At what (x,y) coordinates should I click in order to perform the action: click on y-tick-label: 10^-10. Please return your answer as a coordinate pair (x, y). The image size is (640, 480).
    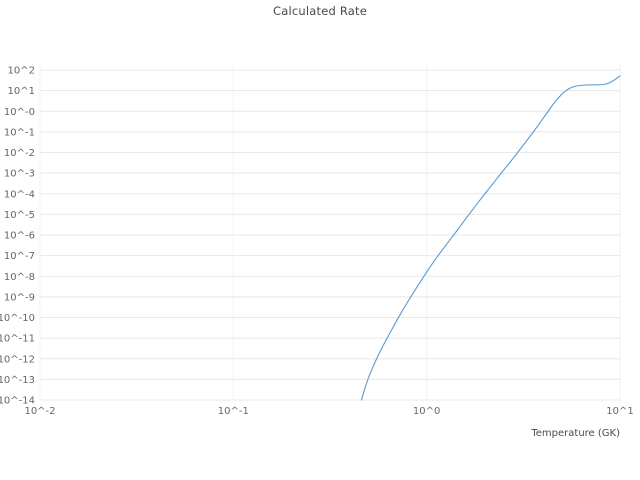
    Looking at the image, I should click on (17, 318).